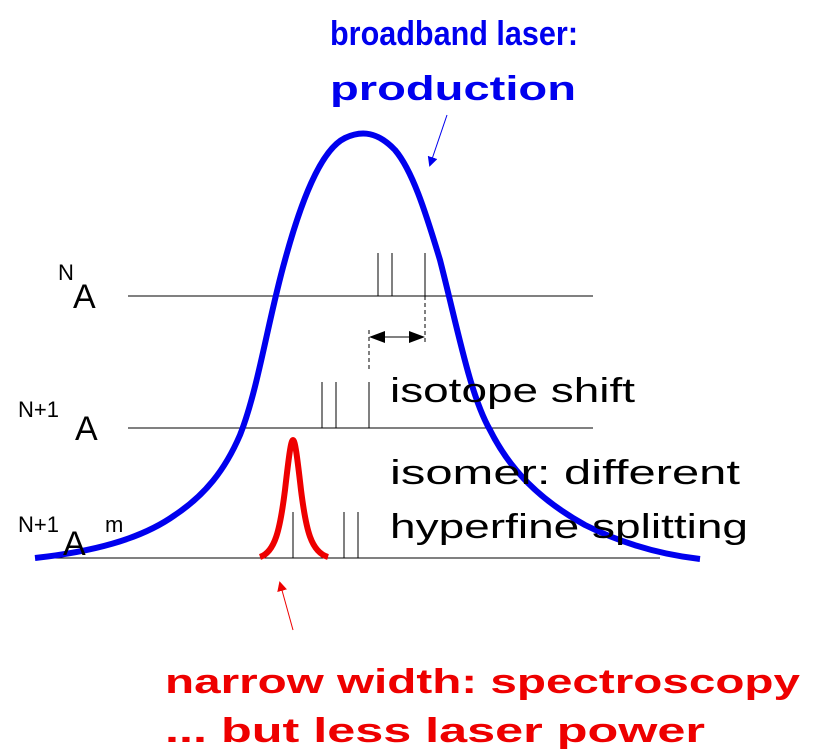 The image size is (816, 752). I want to click on annotation: isotope shift, so click(513, 391).